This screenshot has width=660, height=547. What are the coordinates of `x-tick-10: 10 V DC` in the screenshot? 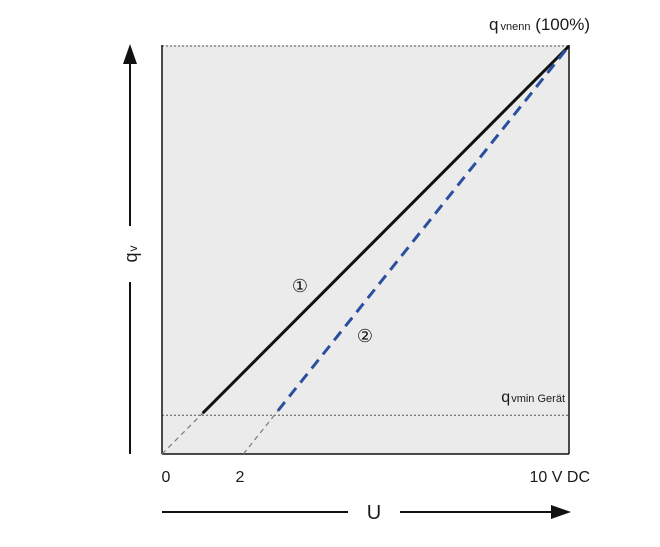 It's located at (560, 477).